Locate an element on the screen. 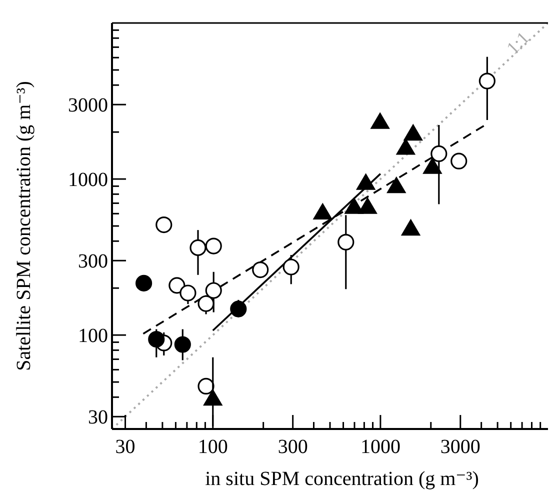  x-tick-label: 100 is located at coordinates (213, 447).